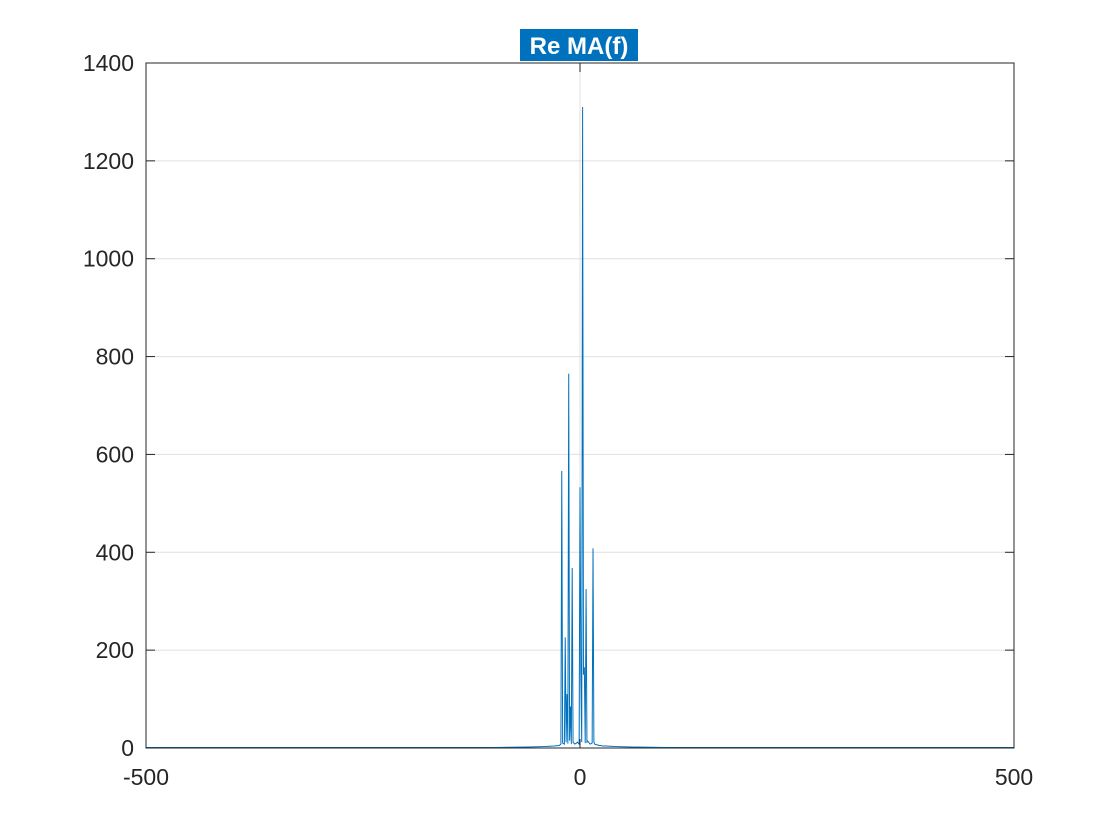 This screenshot has height=840, width=1120. Describe the element at coordinates (115, 454) in the screenshot. I see `y-tick-label: 600` at that location.